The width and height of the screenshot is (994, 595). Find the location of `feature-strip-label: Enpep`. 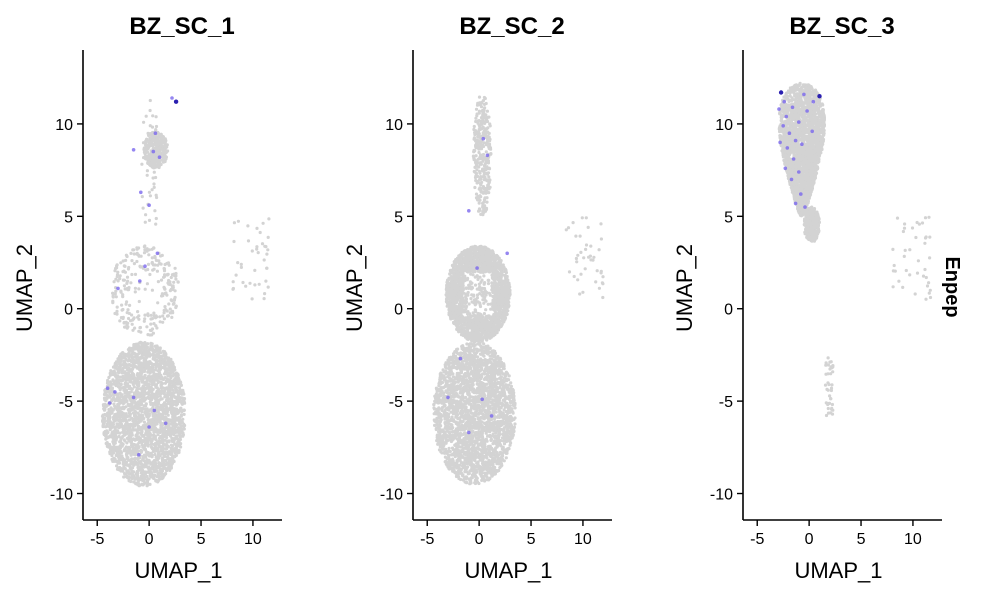

feature-strip-label: Enpep is located at coordinates (952, 286).